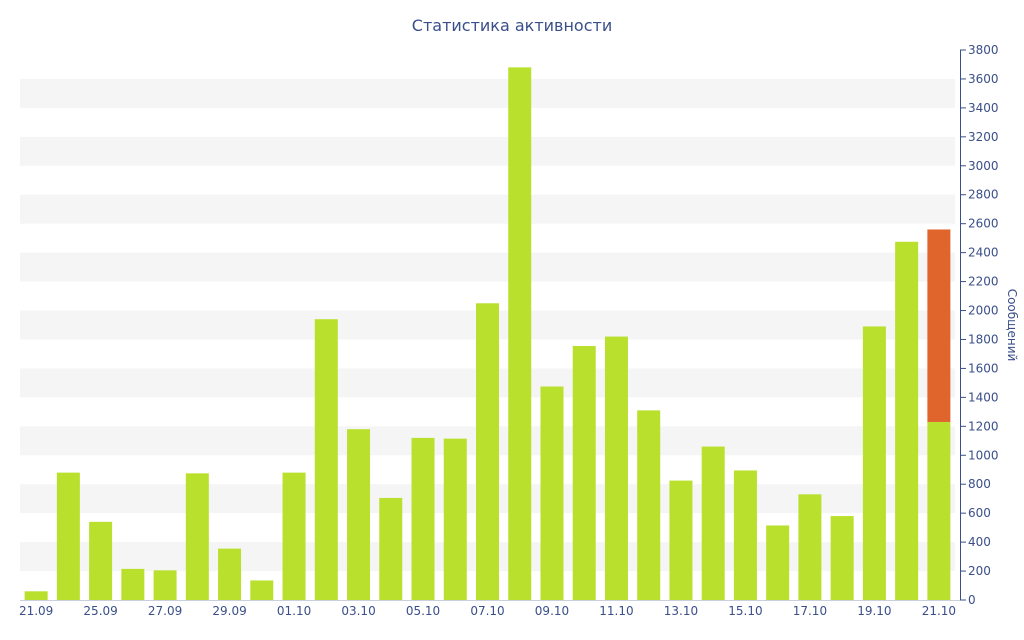 The width and height of the screenshot is (1024, 640). I want to click on x-tick-label: 13.10, so click(681, 611).